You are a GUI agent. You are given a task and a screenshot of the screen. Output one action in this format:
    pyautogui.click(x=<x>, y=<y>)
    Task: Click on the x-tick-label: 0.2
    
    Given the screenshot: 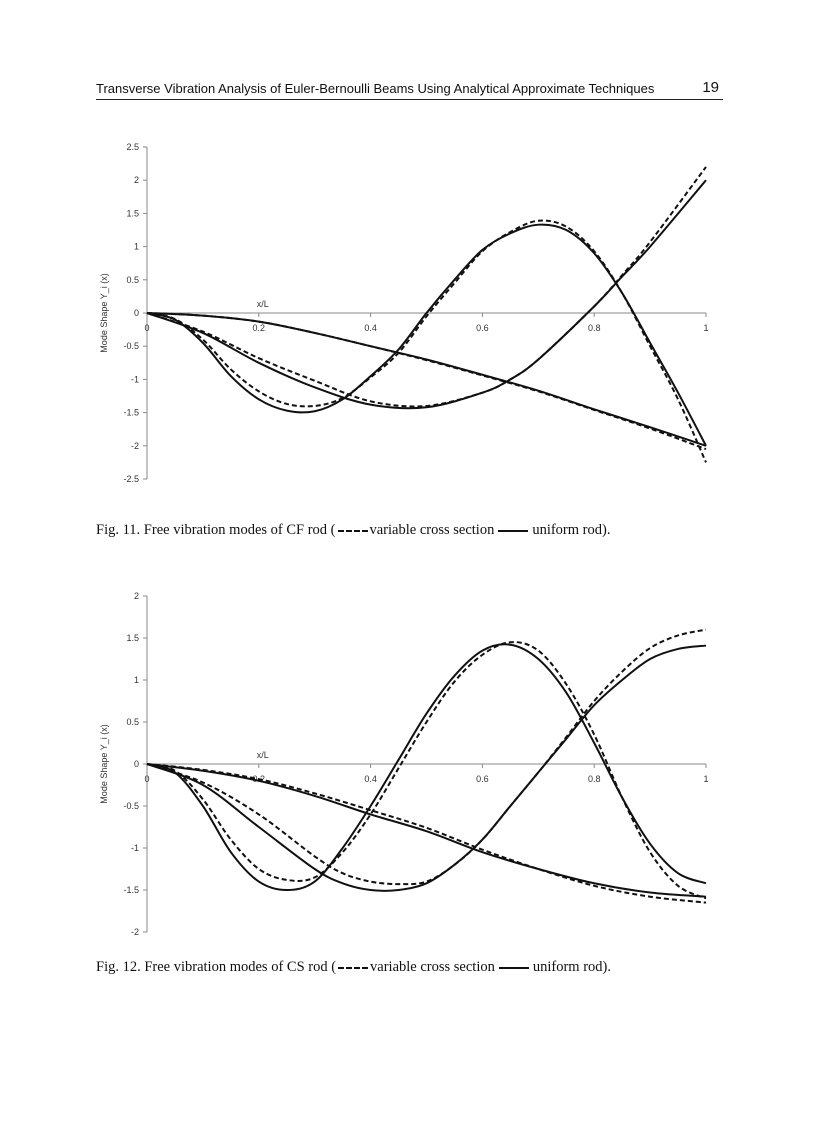 What is the action you would take?
    pyautogui.click(x=259, y=328)
    